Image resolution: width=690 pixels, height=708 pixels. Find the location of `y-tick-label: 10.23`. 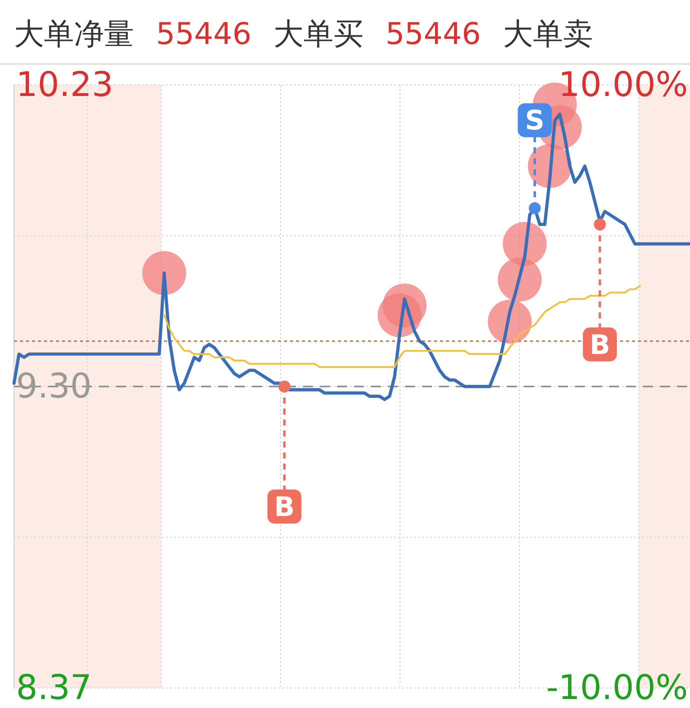

y-tick-label: 10.23 is located at coordinates (65, 85).